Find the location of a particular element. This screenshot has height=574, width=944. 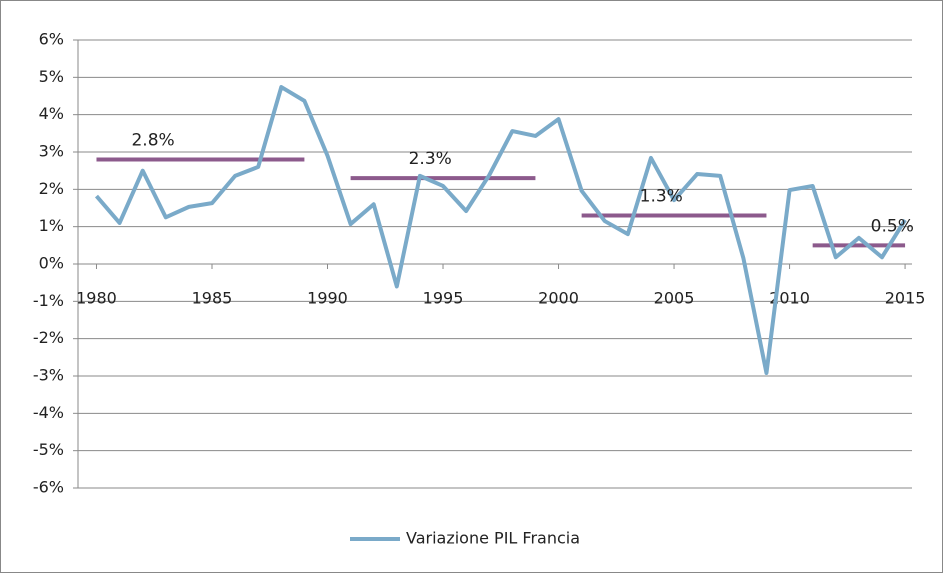

y-tick-label: 3% is located at coordinates (51, 151).